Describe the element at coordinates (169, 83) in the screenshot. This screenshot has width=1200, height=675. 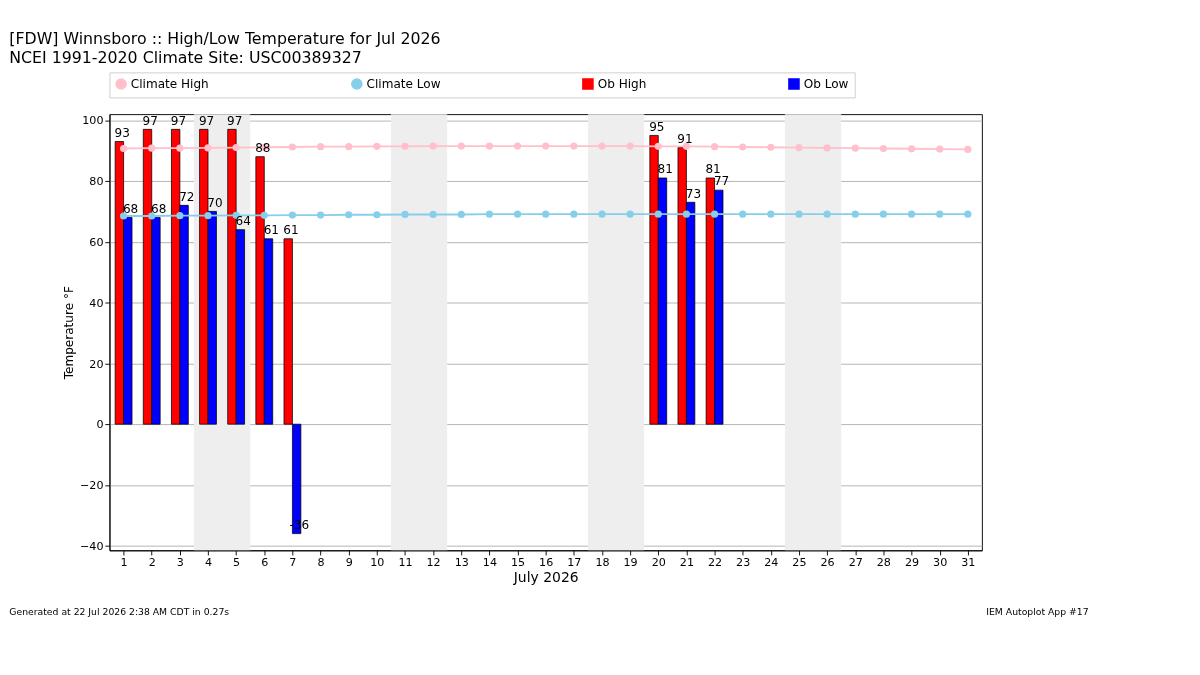
I see `legend-label: Climate High` at that location.